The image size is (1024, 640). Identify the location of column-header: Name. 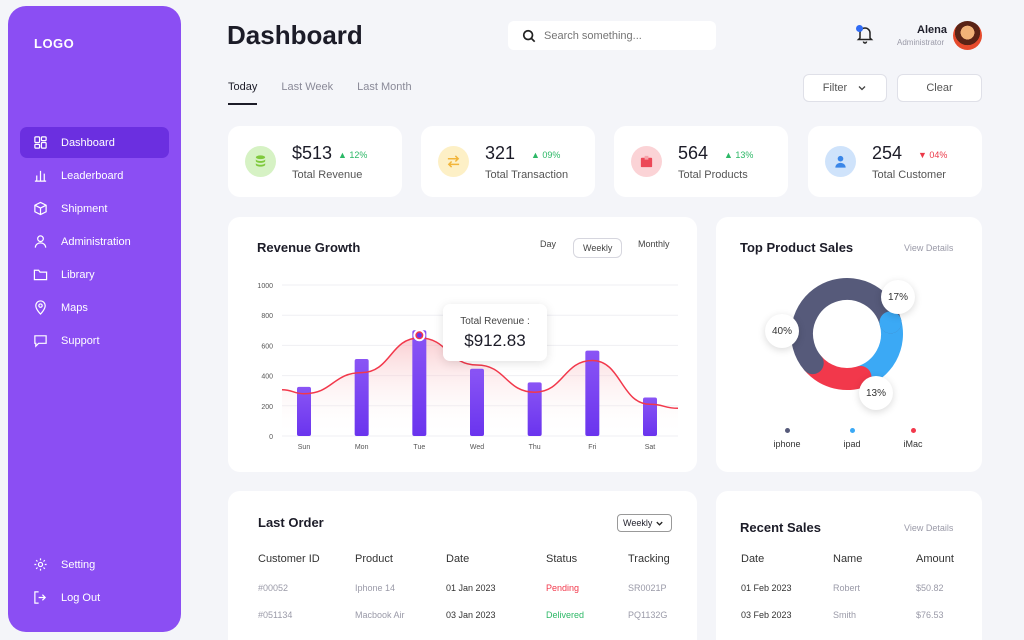
(848, 559).